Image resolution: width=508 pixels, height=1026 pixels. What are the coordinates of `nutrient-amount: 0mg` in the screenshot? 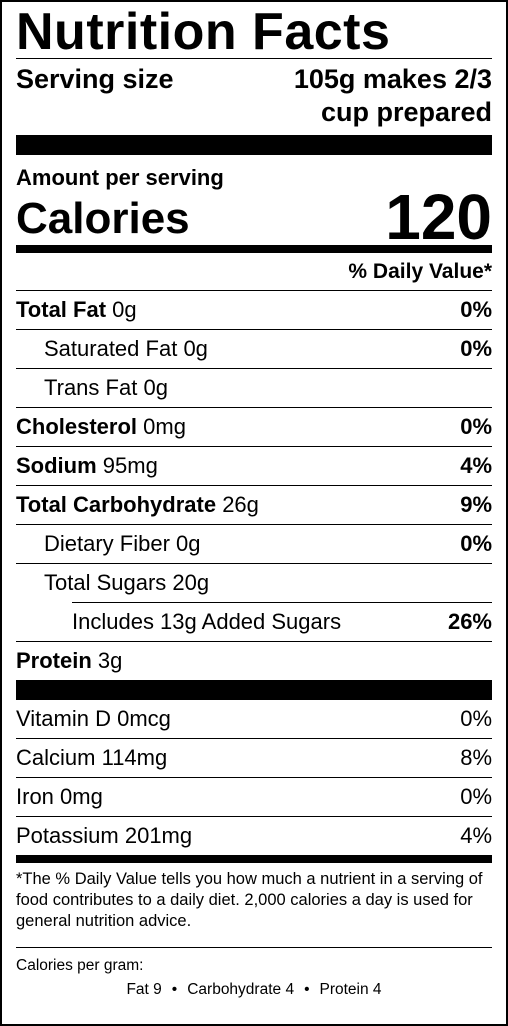 It's located at (164, 426).